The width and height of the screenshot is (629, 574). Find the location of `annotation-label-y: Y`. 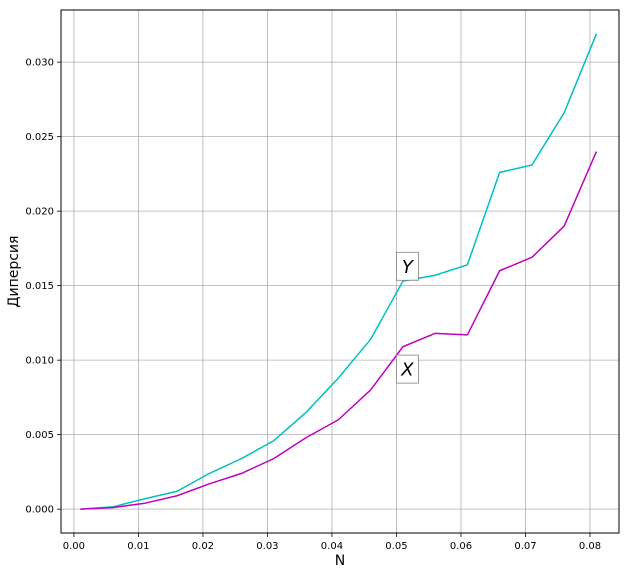

annotation-label-y: Y is located at coordinates (408, 267).